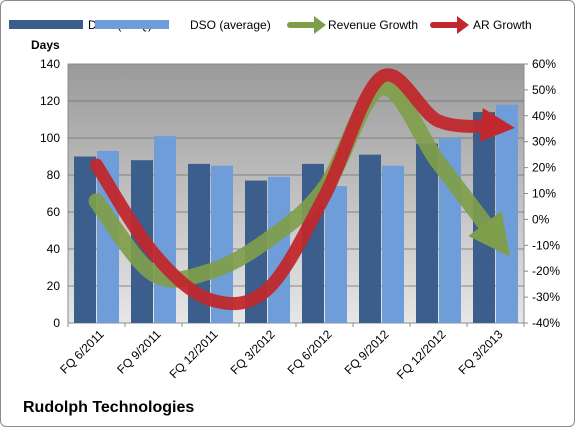  Describe the element at coordinates (253, 352) in the screenshot. I see `x-tick-label: FQ 3/2012` at that location.